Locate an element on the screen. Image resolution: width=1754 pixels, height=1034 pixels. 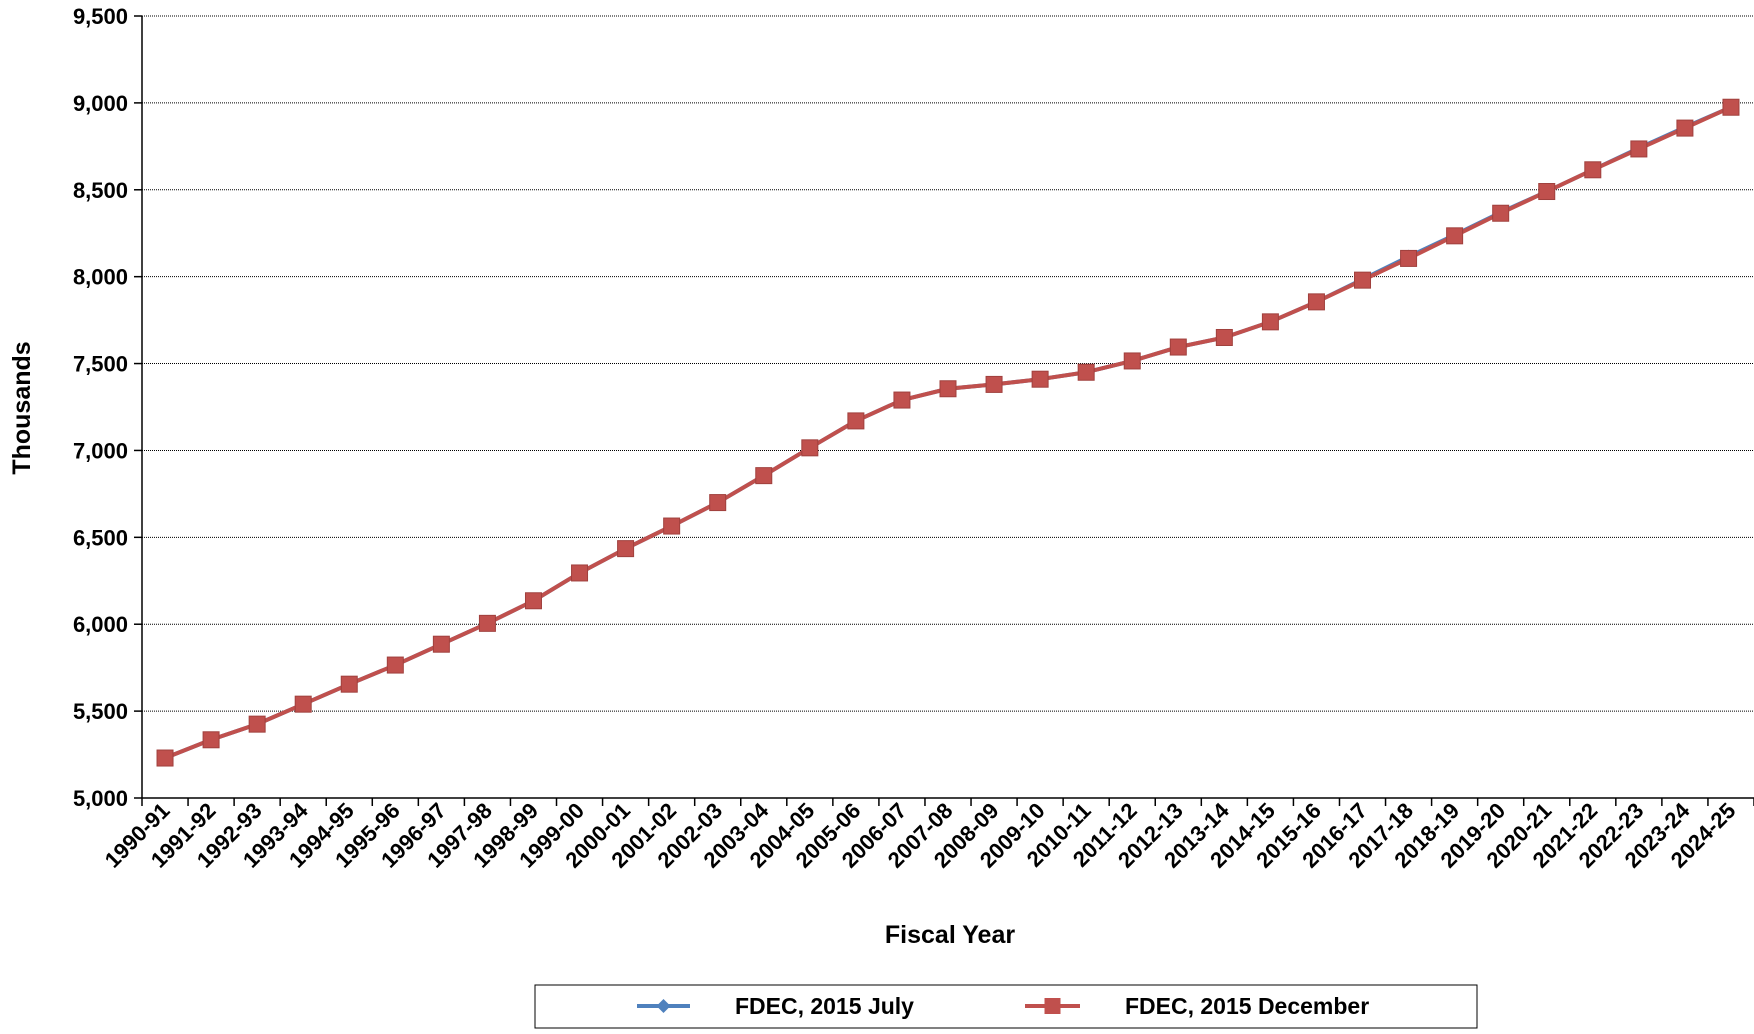
y-tick-label: 5,500 is located at coordinates (100, 711).